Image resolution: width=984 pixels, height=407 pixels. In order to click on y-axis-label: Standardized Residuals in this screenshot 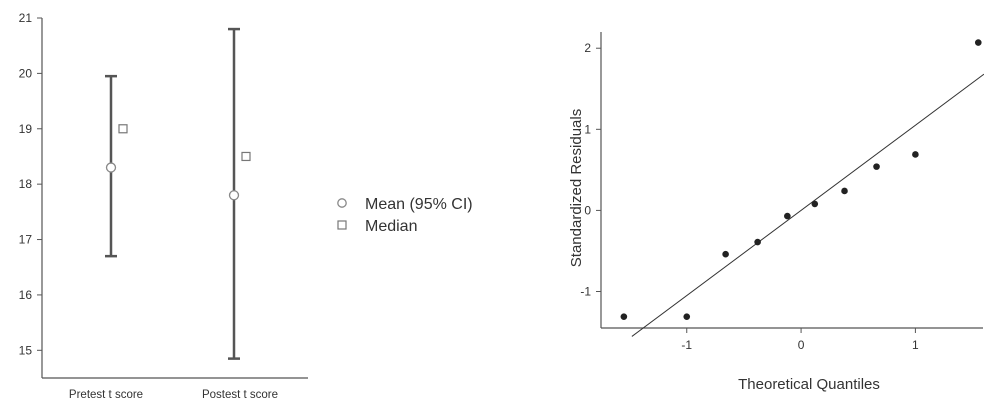, I will do `click(576, 188)`.